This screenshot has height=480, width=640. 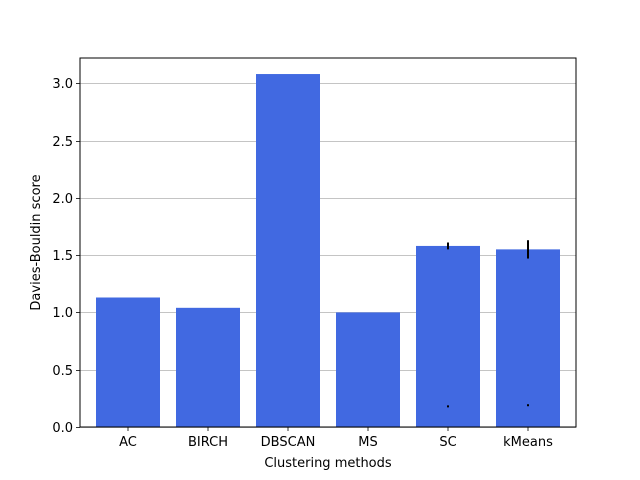 I want to click on bar-dbscan, so click(x=288, y=250).